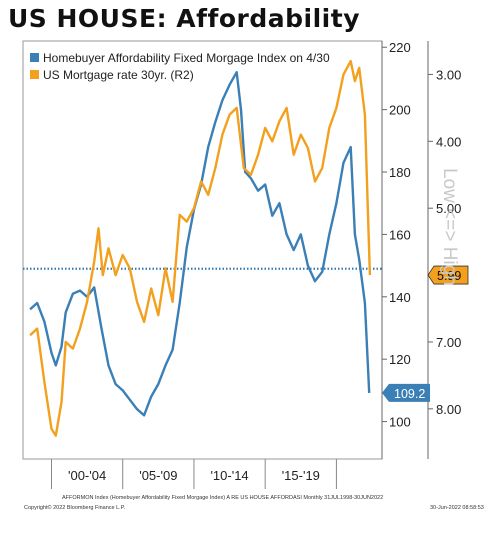  I want to click on x-axis-tick-label: '00-'04, so click(87, 475).